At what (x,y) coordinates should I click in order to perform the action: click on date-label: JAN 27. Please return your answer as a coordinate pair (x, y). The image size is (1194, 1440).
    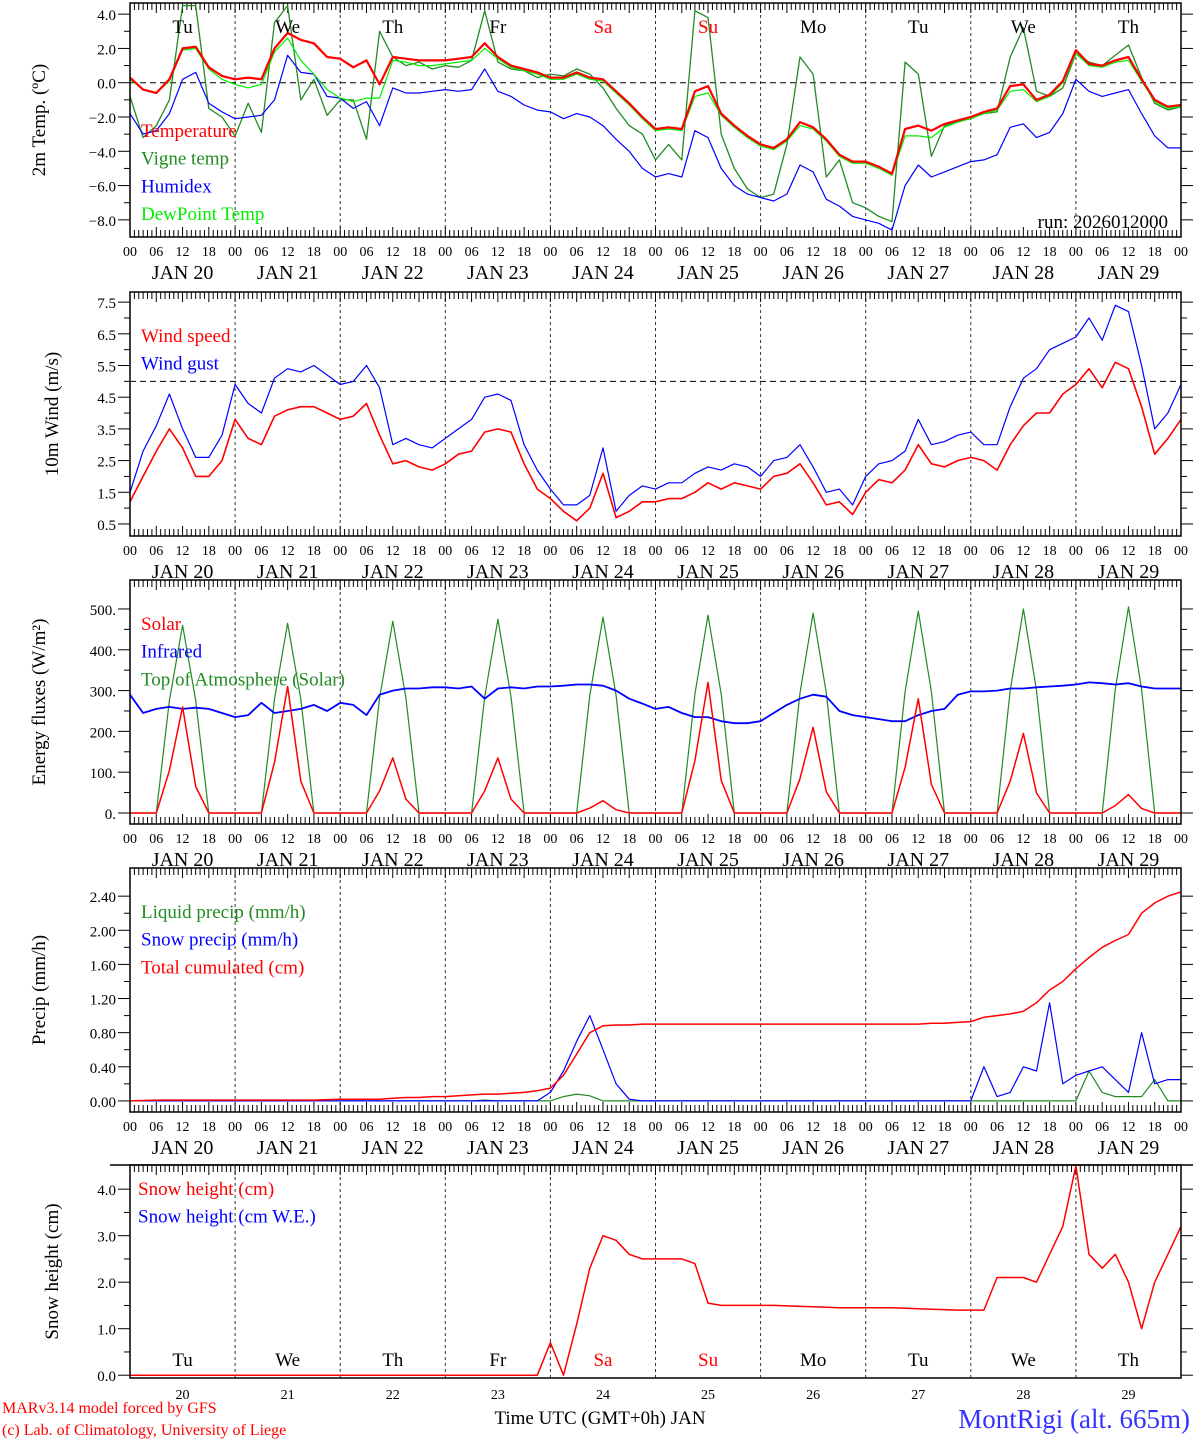
    Looking at the image, I should click on (918, 1148).